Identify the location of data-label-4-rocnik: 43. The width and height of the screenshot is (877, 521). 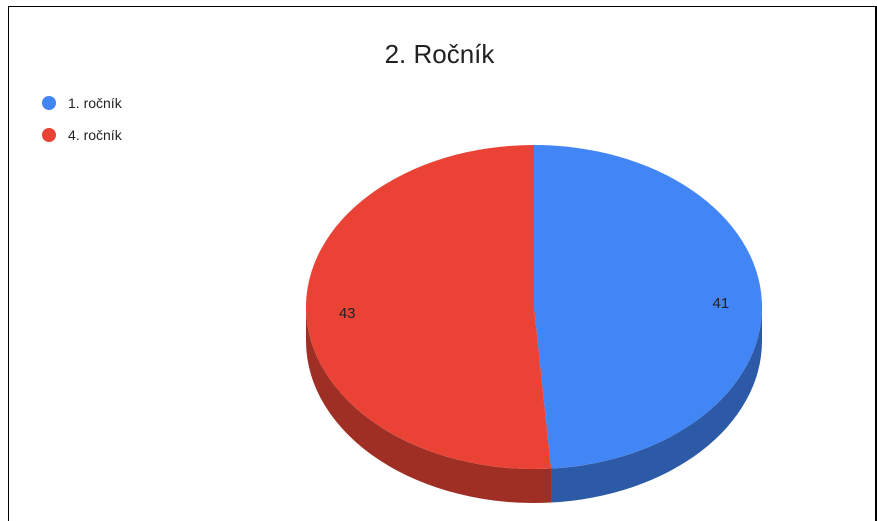
(347, 313).